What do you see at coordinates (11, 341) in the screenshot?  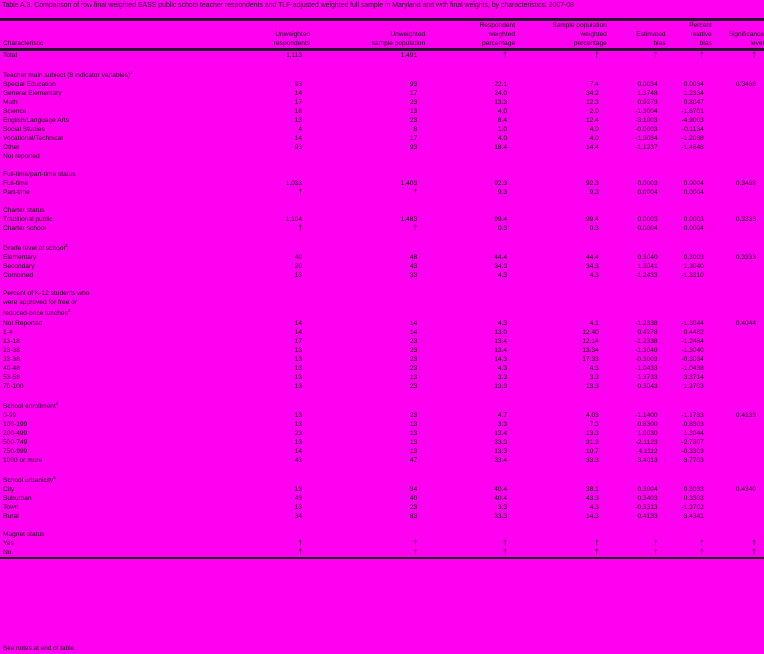 I see `row-label: 13-18` at bounding box center [11, 341].